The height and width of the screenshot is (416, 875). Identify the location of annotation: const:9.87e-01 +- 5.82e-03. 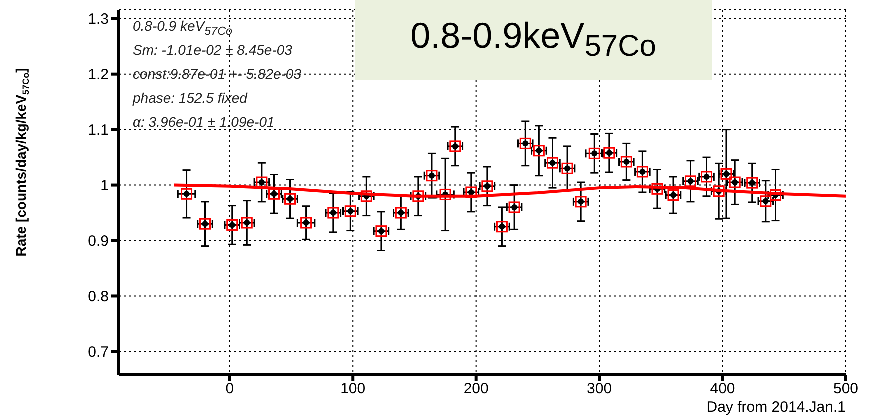
(217, 74).